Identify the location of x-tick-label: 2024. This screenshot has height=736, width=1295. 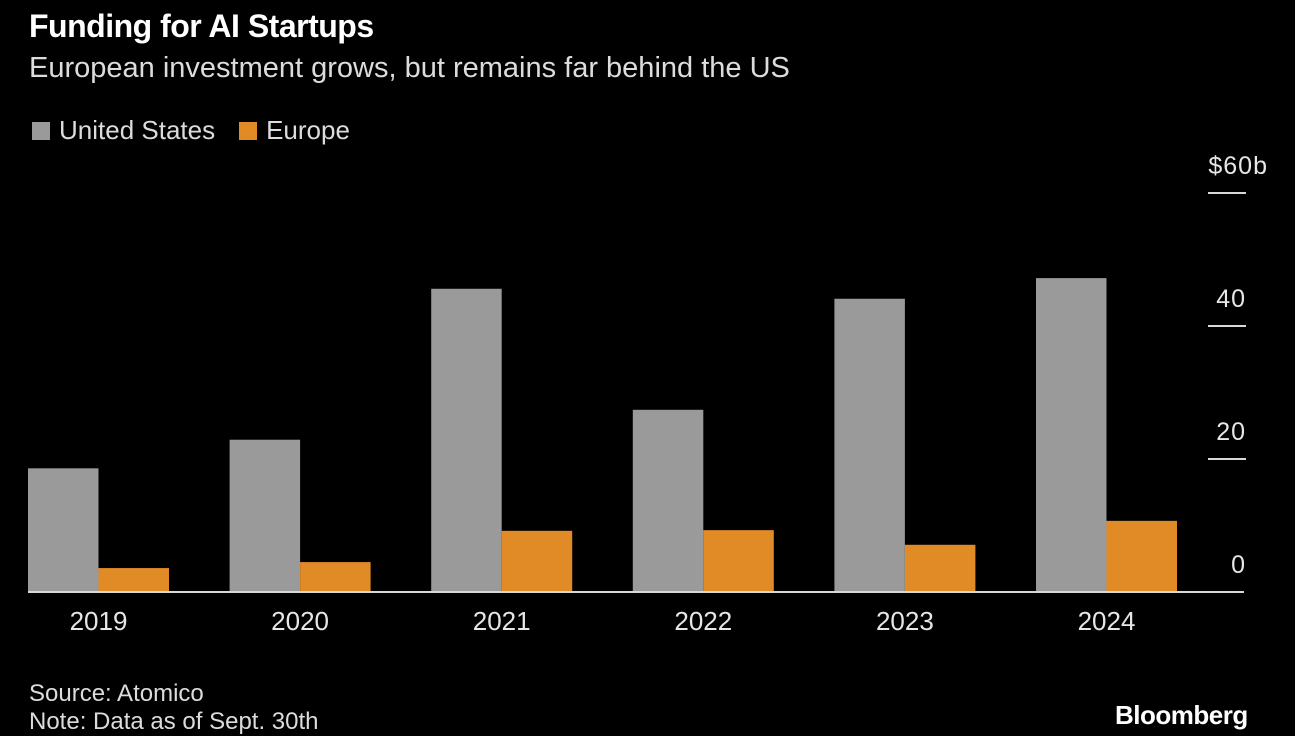
(1107, 621).